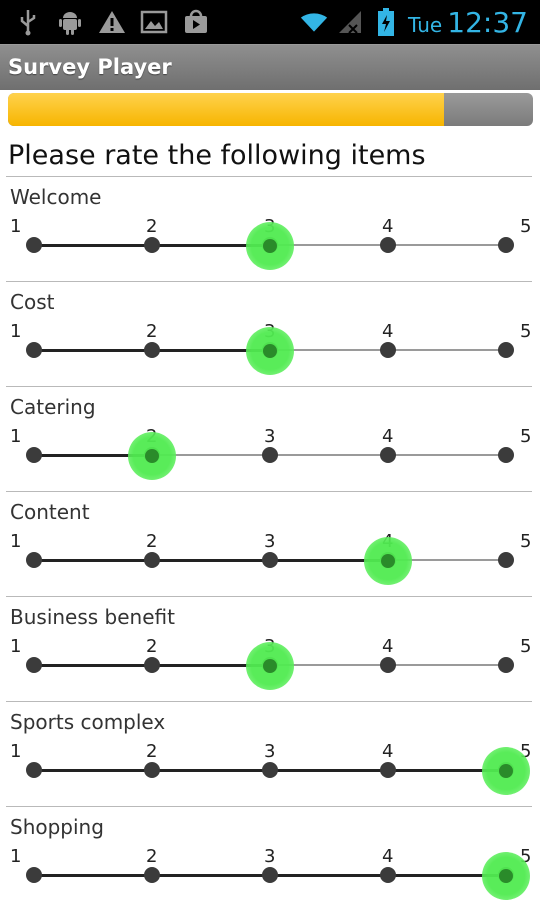  Describe the element at coordinates (211, 560) in the screenshot. I see `slider-track-active` at that location.